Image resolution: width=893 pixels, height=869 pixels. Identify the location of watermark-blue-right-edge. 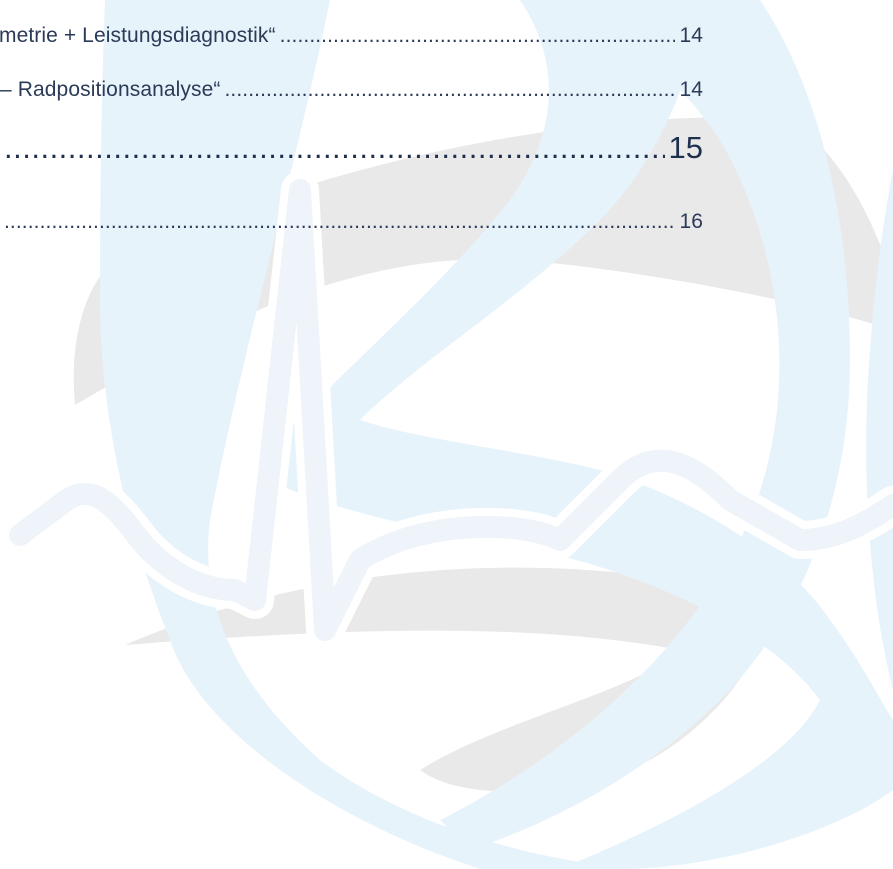
(879, 430).